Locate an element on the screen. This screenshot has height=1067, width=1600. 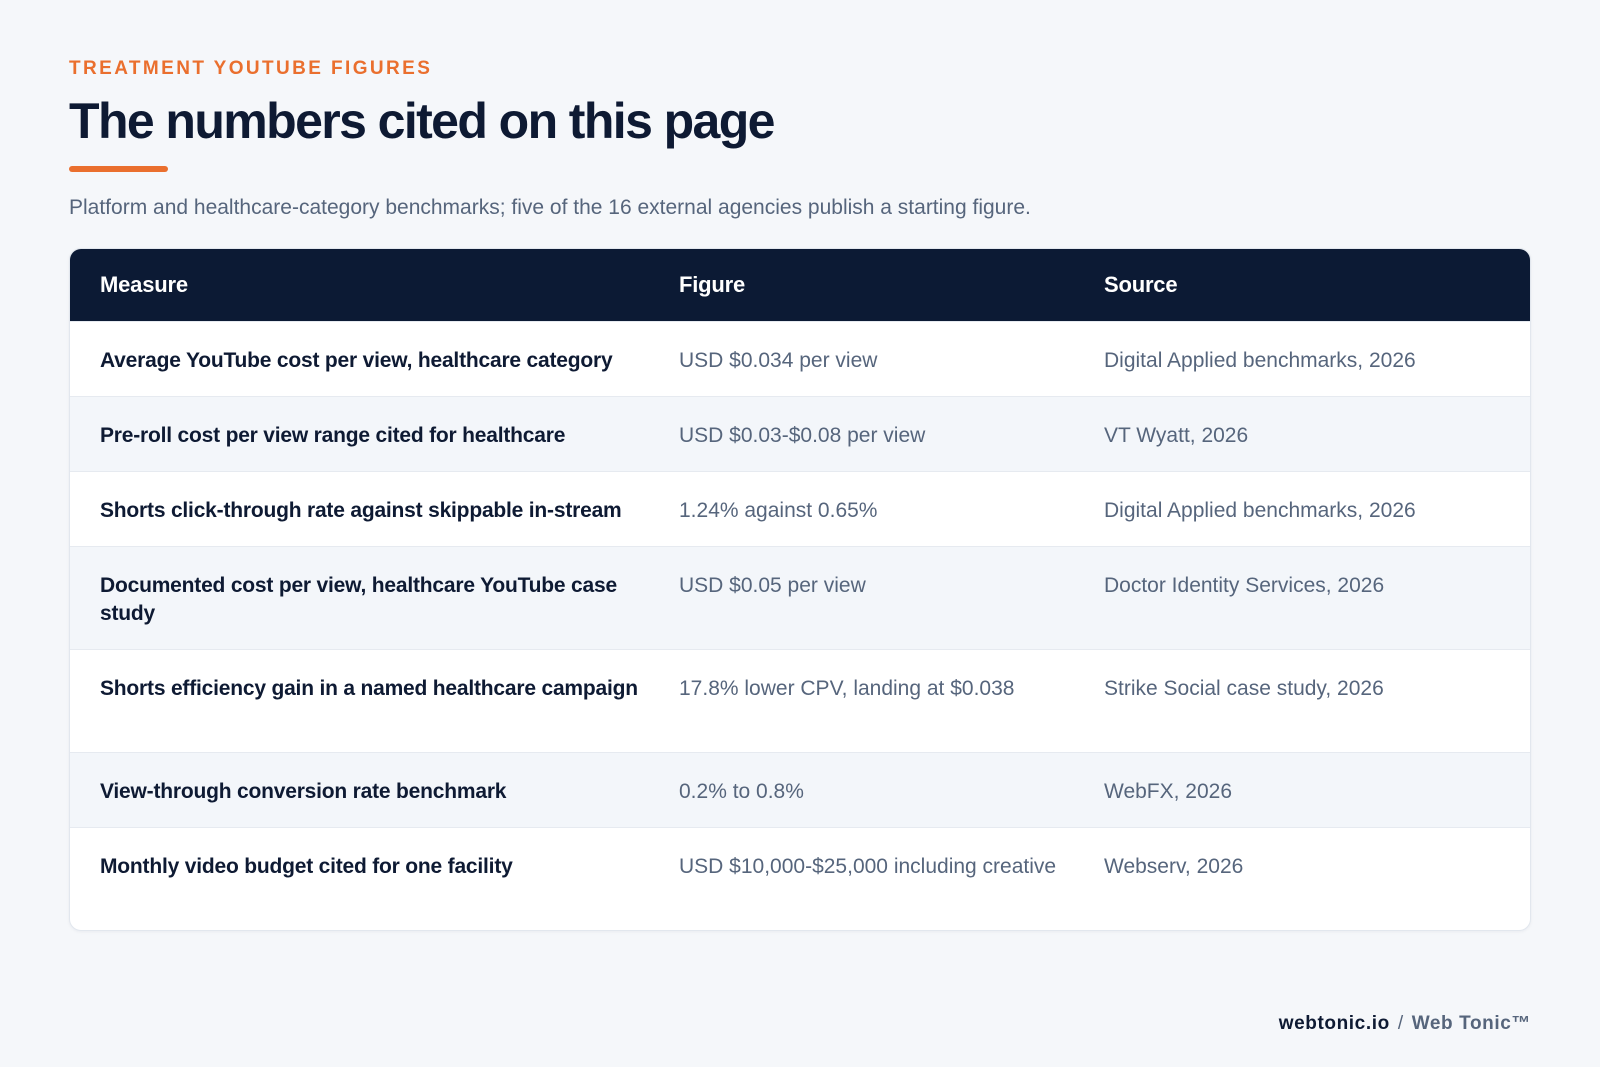
cell-source: Strike Social case study, 2026 is located at coordinates (1244, 688).